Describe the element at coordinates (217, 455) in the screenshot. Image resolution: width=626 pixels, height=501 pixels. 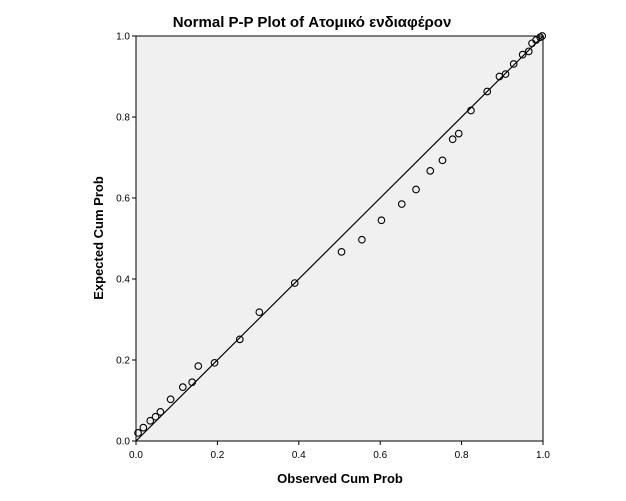
I see `x-tick-label: 0.2` at that location.